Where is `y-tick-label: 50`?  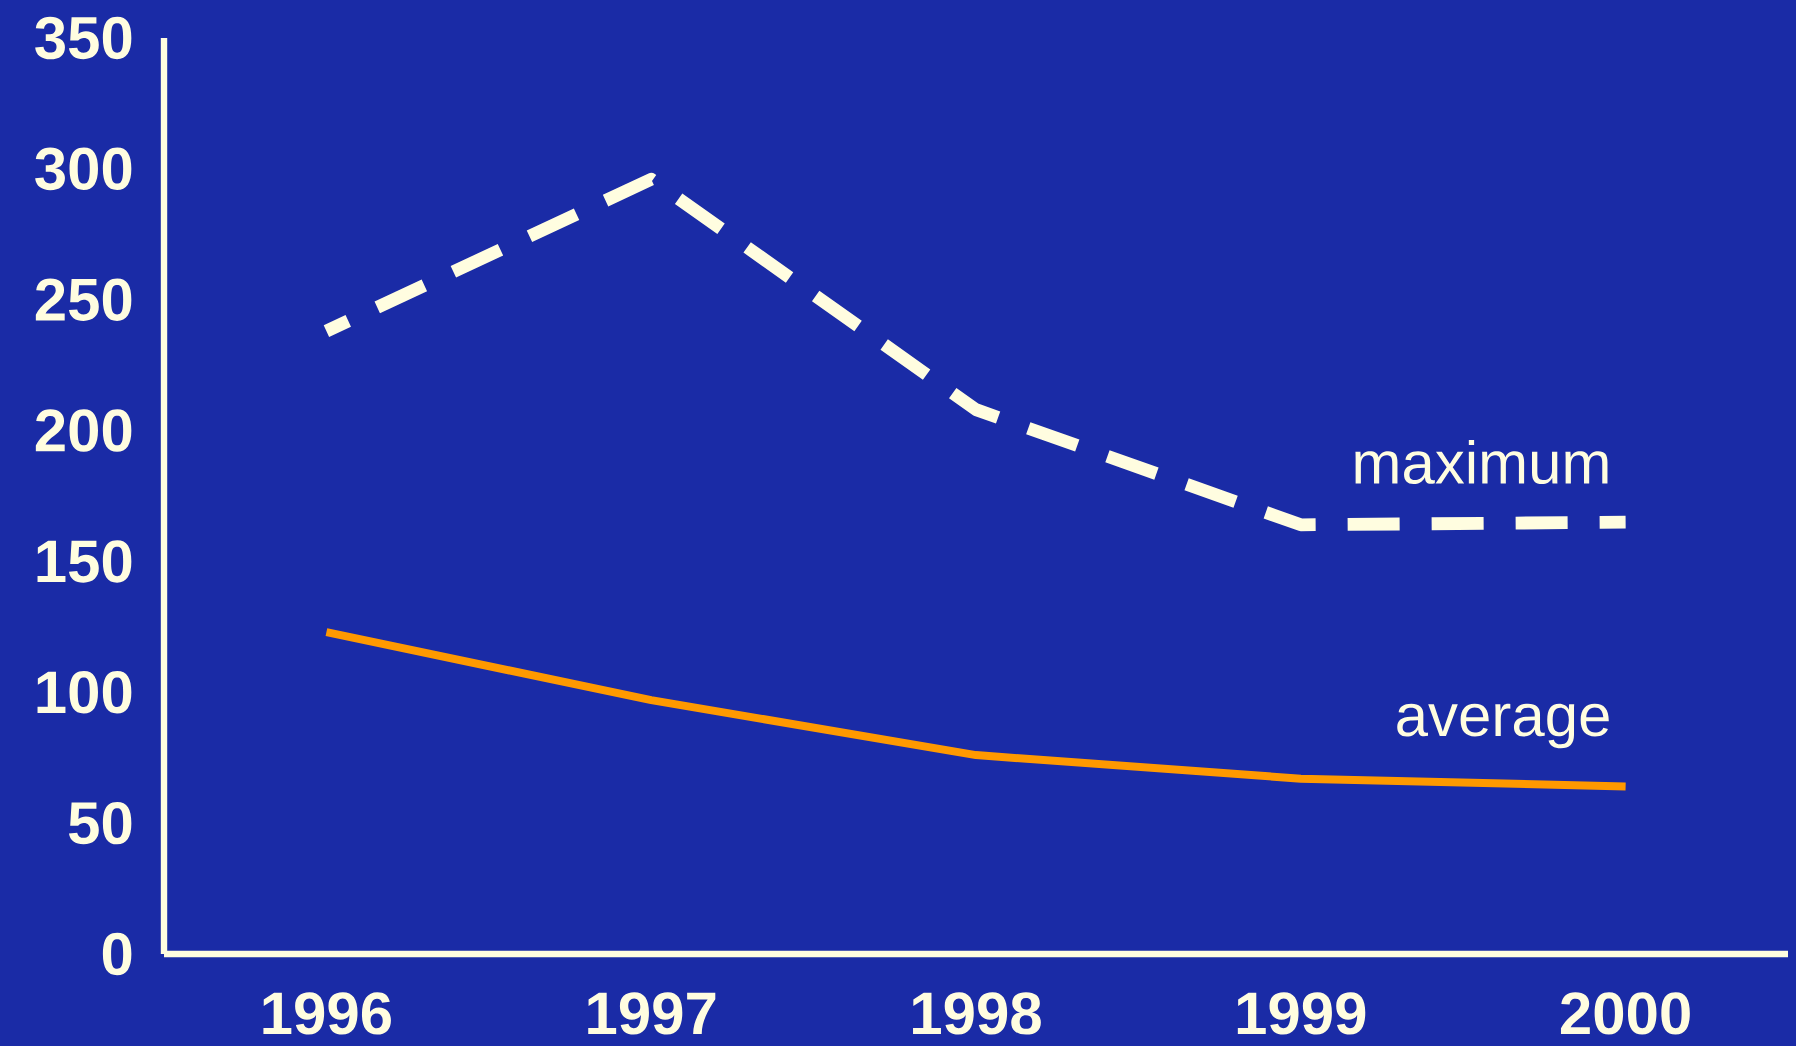
y-tick-label: 50 is located at coordinates (100, 823).